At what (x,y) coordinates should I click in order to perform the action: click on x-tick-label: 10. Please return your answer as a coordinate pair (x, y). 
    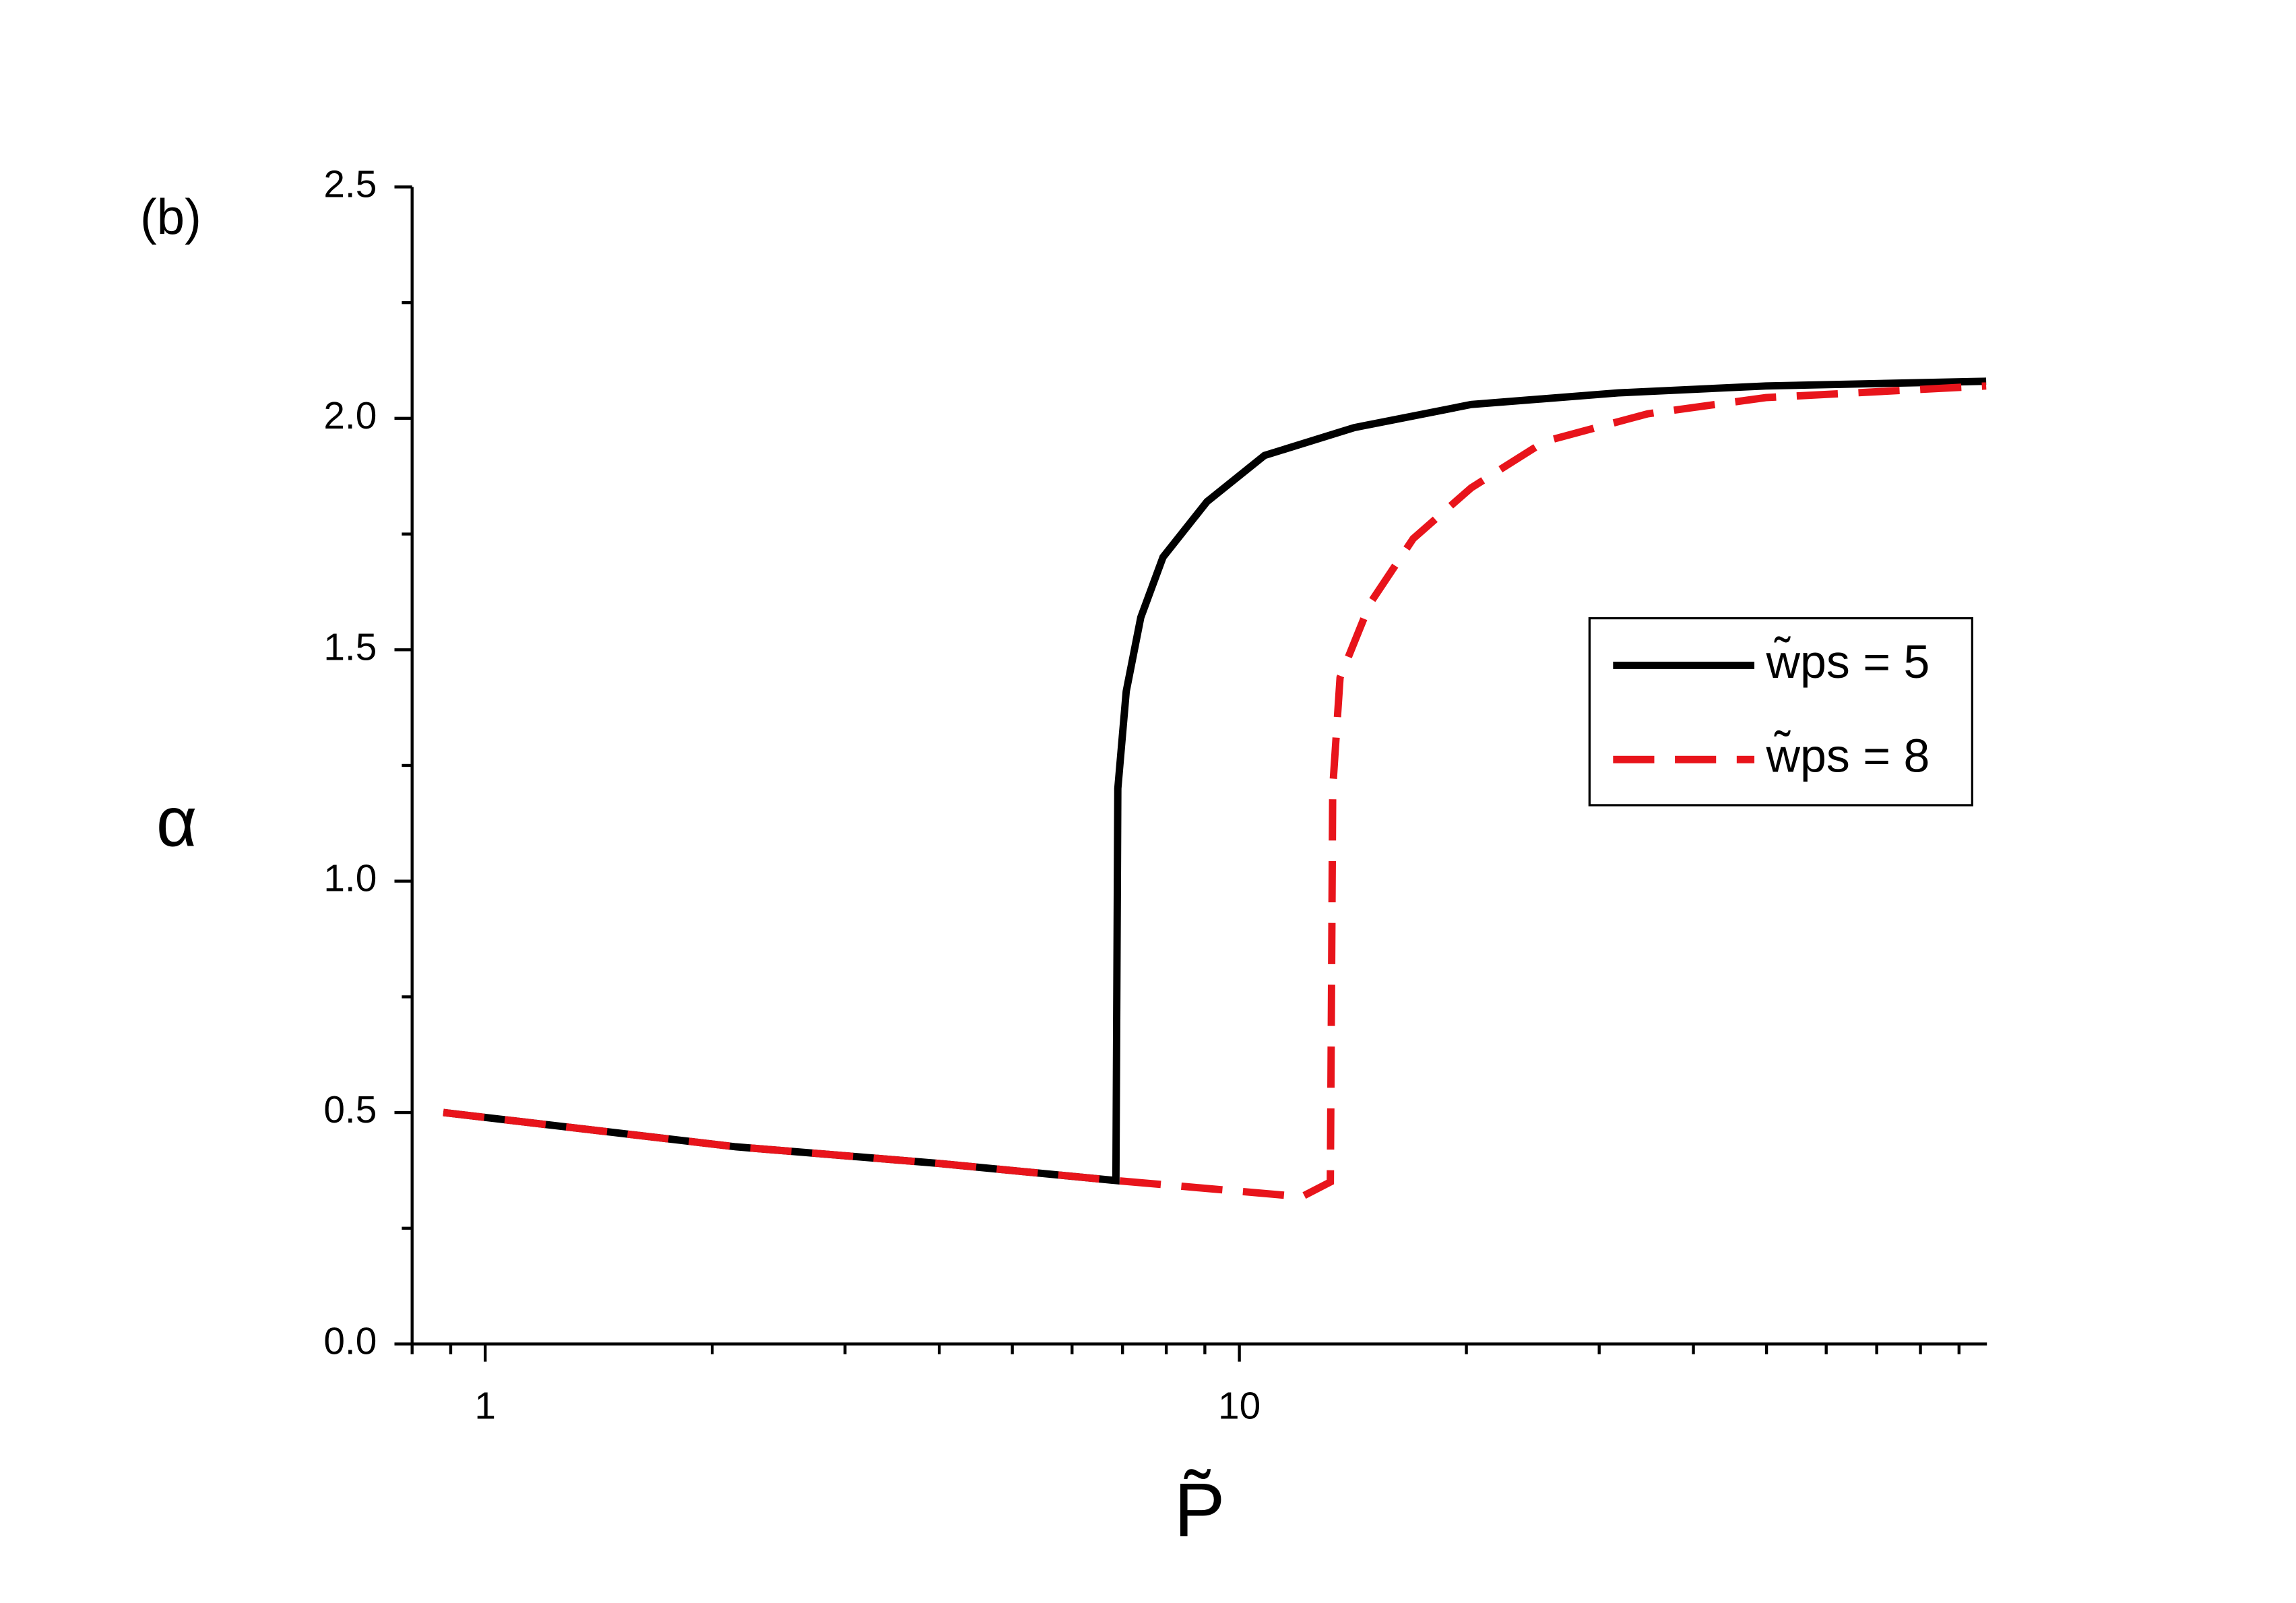
    Looking at the image, I should click on (1239, 1406).